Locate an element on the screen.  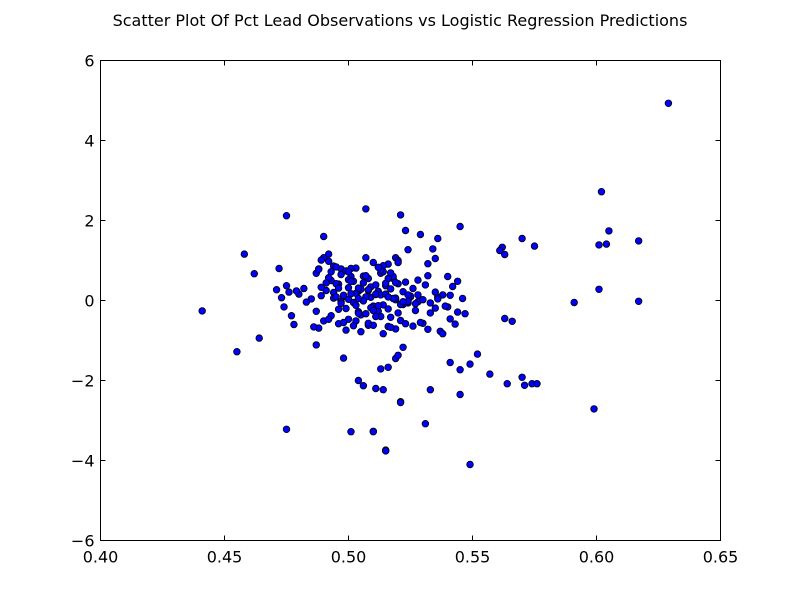
x-tick-label: 0.55 is located at coordinates (473, 557).